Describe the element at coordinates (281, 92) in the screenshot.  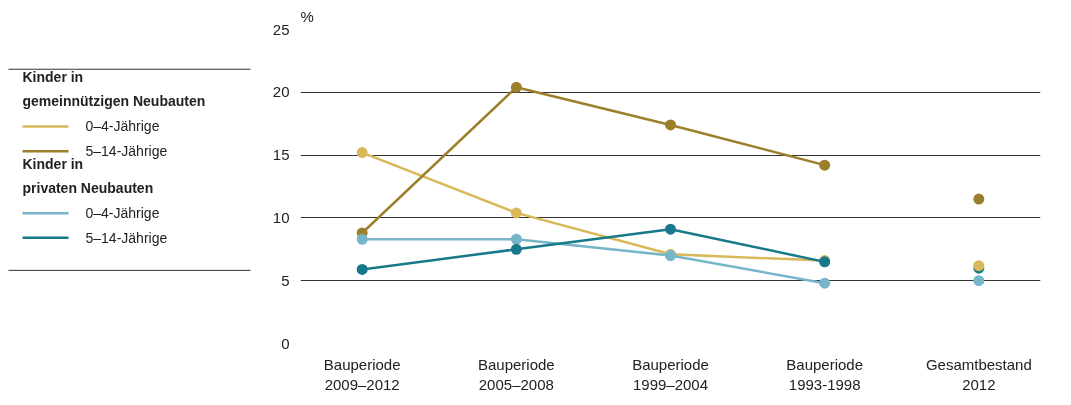
I see `y-tick-label: 20` at that location.